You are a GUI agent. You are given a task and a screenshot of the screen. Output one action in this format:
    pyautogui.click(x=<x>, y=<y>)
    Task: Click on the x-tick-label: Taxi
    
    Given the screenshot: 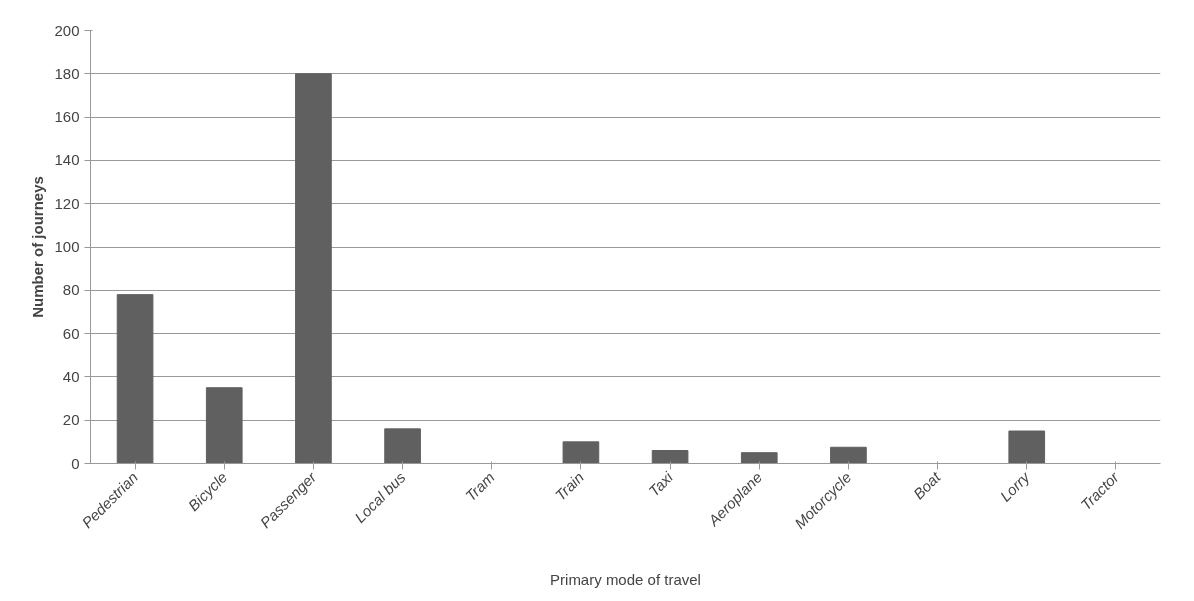 What is the action you would take?
    pyautogui.click(x=661, y=484)
    